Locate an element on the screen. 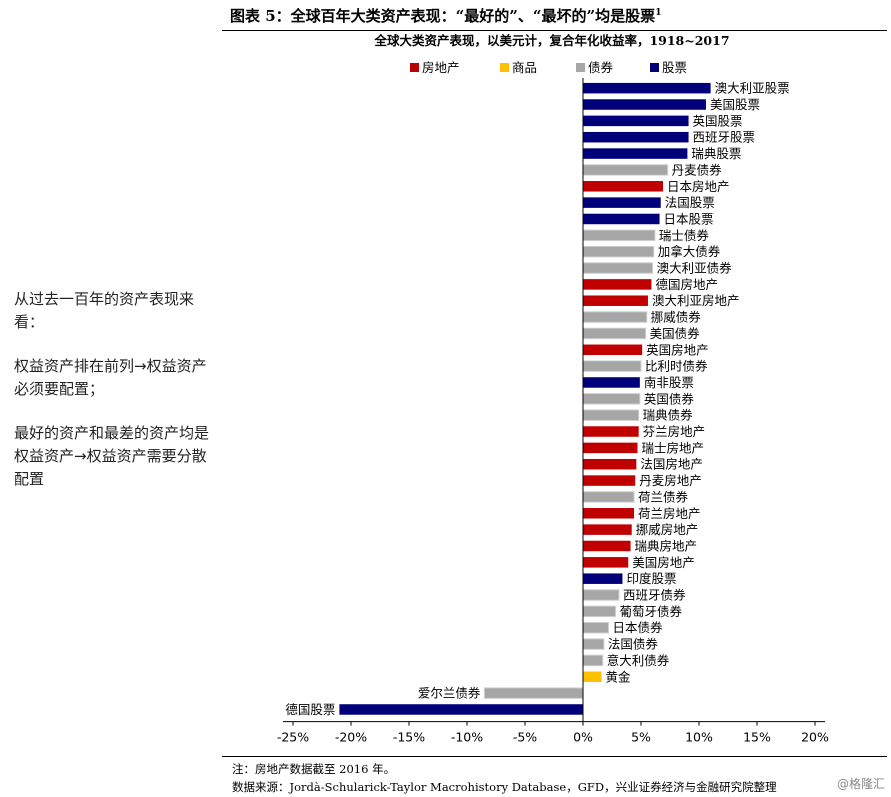  bar-label: 瑞典股票 is located at coordinates (716, 153).